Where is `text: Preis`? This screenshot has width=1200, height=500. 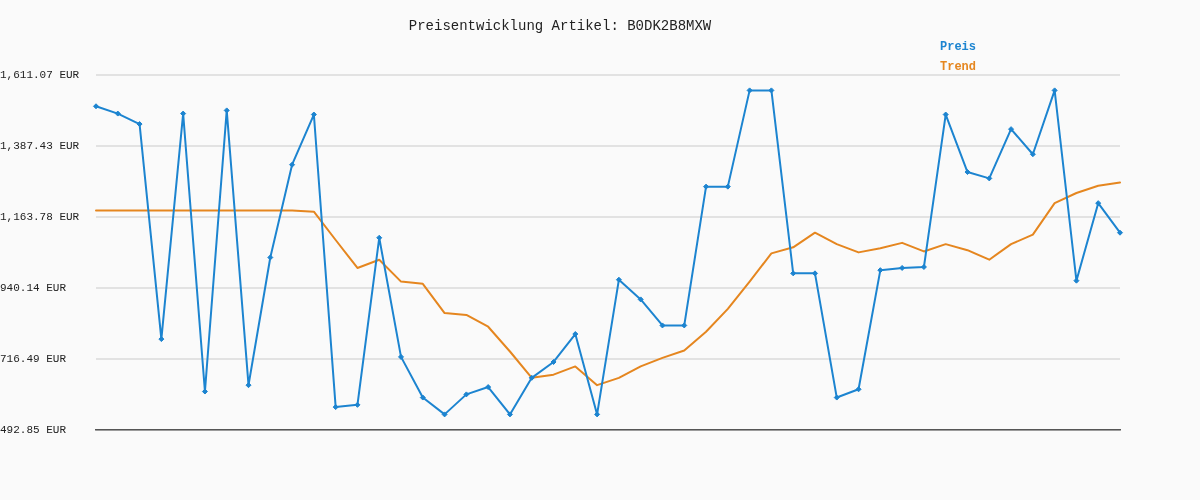 text: Preis is located at coordinates (958, 47).